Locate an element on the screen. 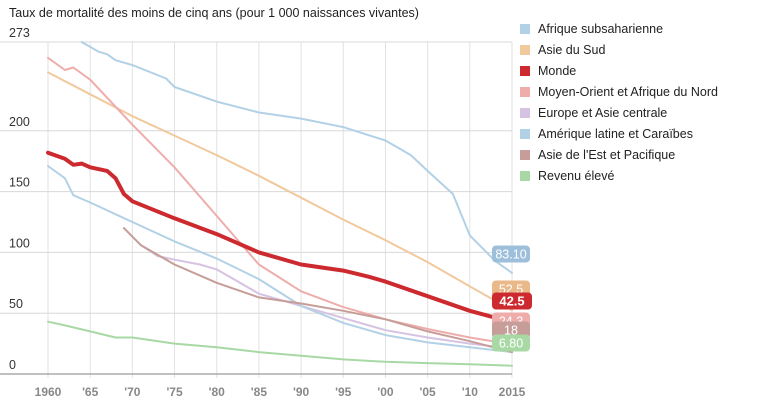 This screenshot has width=761, height=418. x-tick-label: '75 is located at coordinates (174, 392).